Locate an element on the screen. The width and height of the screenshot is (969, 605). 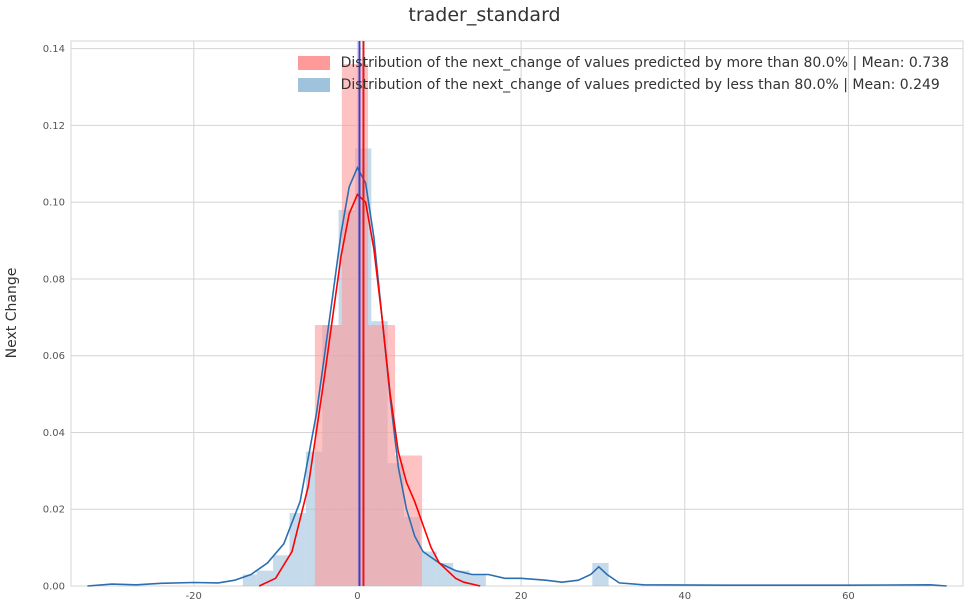
y-tick-label: 0.12 is located at coordinates (54, 126).